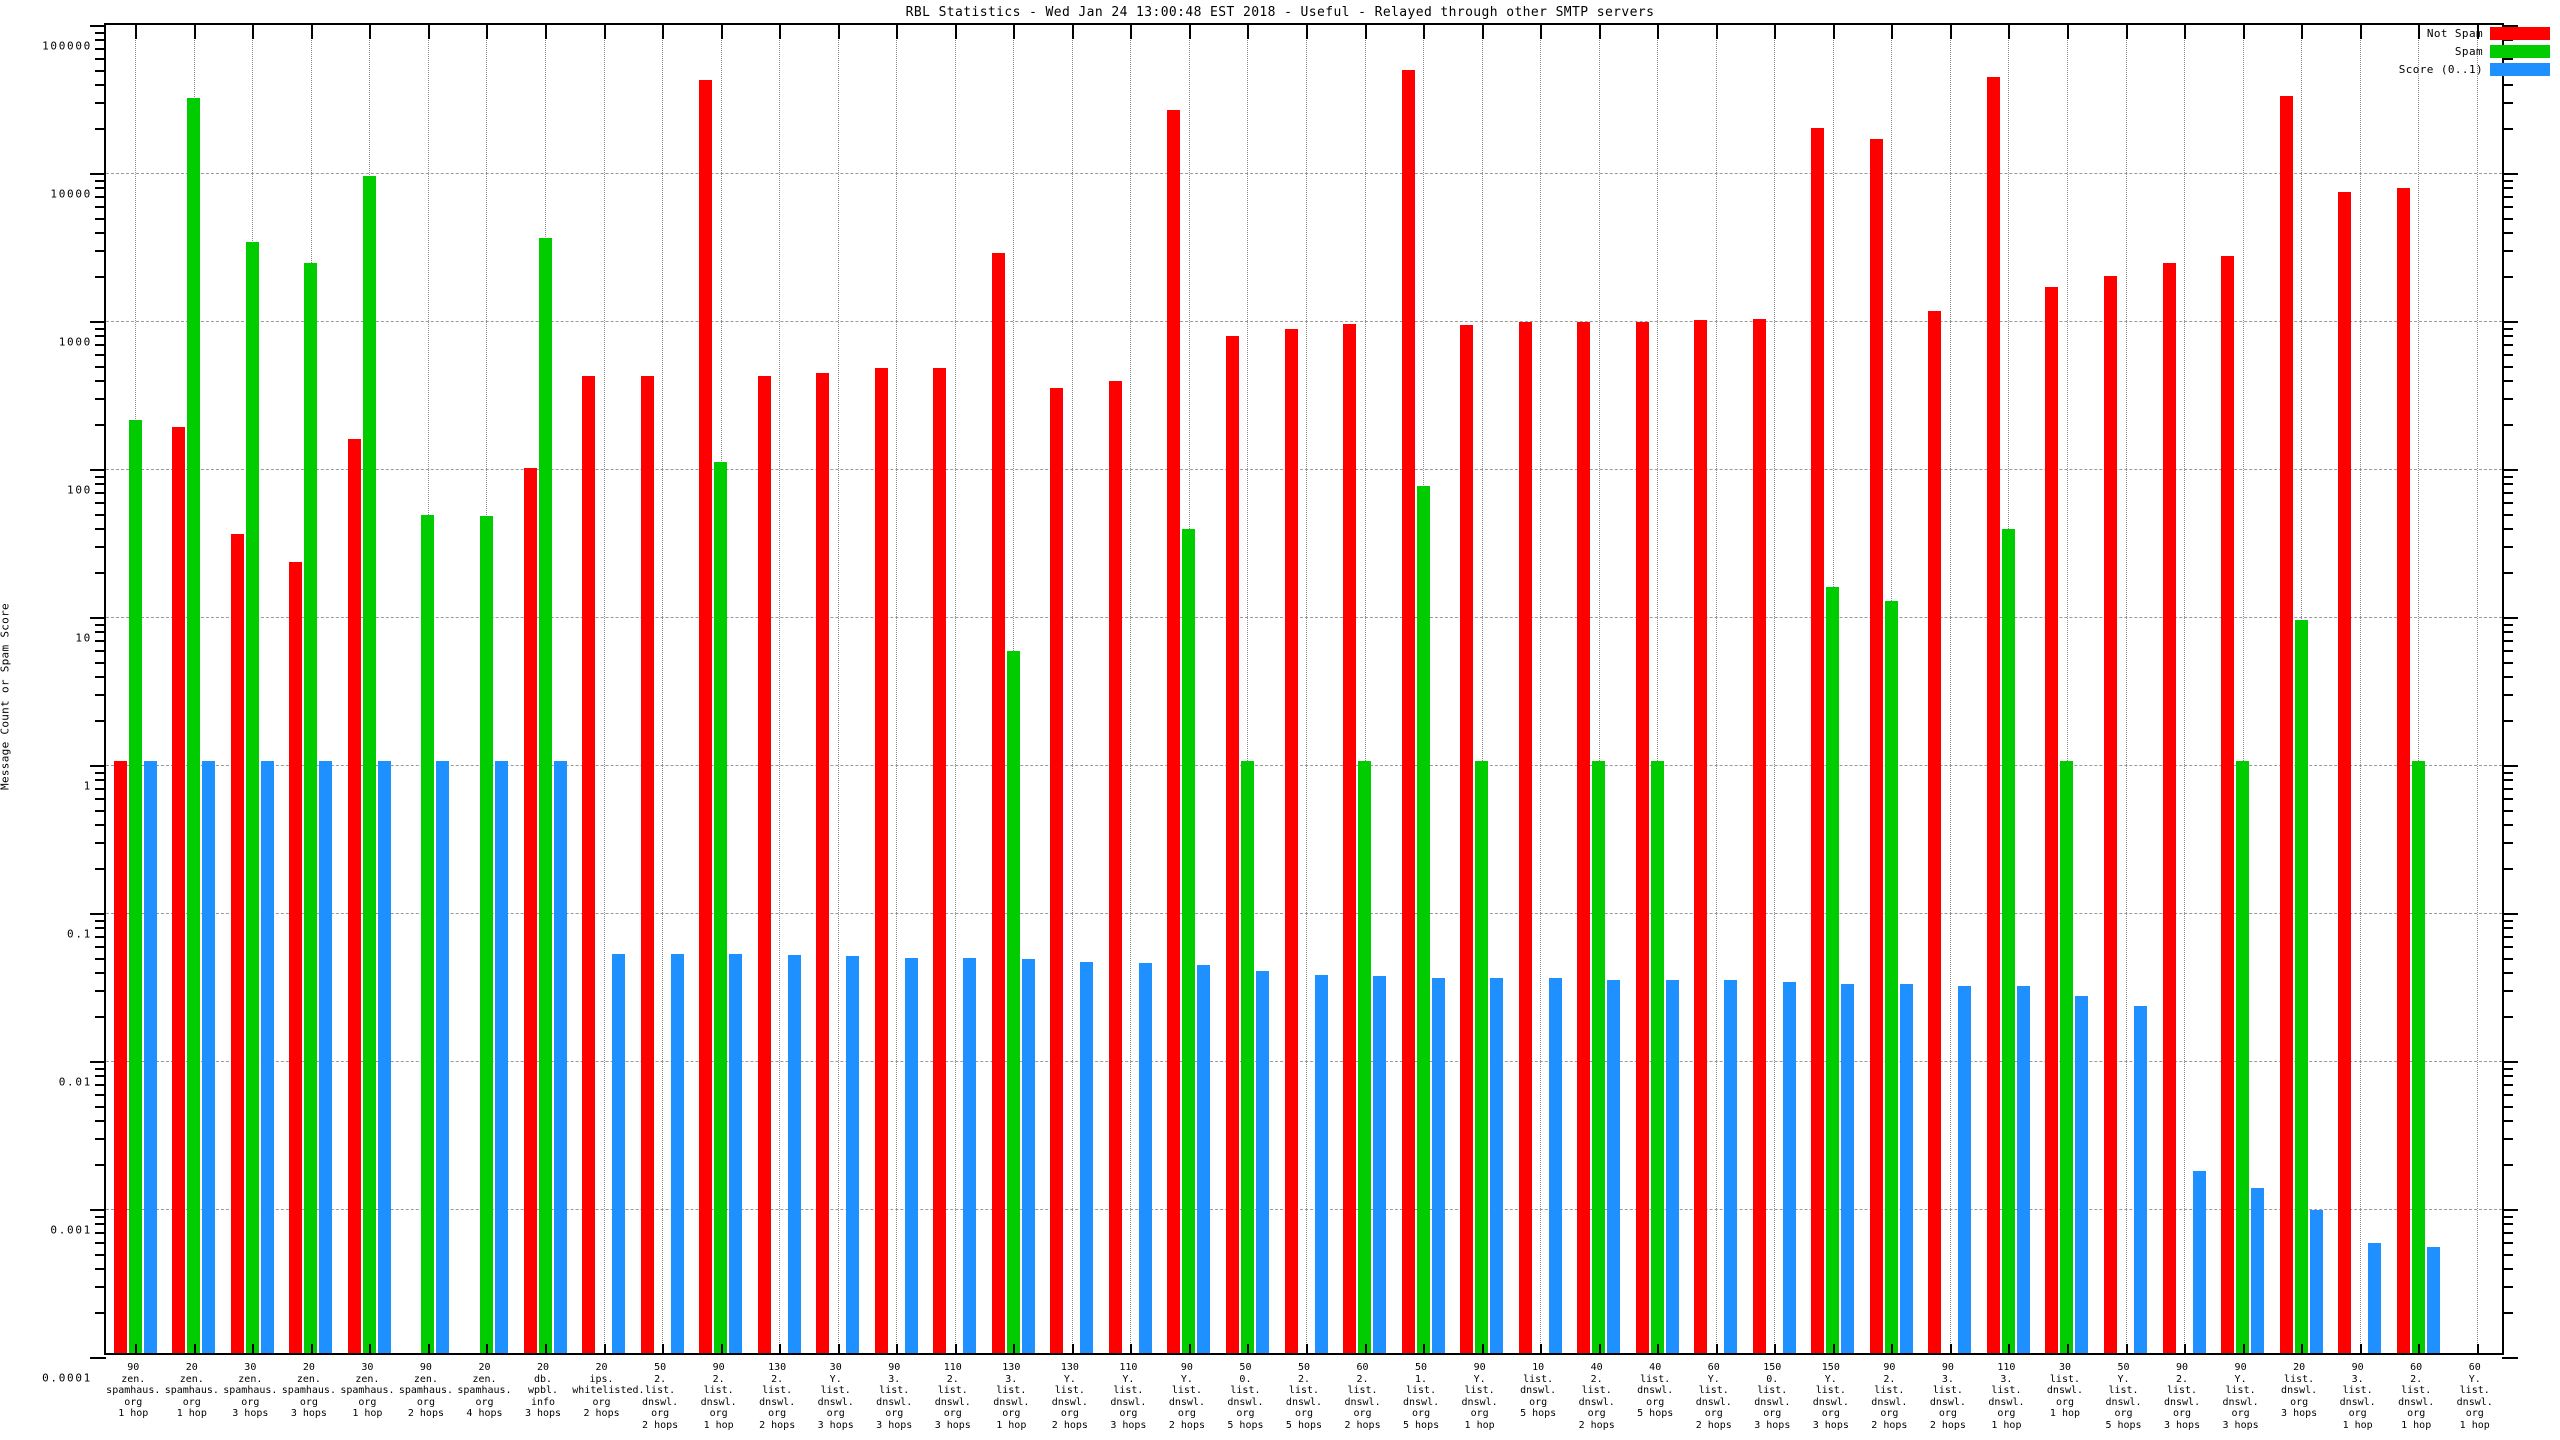 Image resolution: width=2560 pixels, height=1440 pixels. What do you see at coordinates (1948, 1396) in the screenshot?
I see `x-axis-label: 90 3. list. dnswl. org 2 hops` at bounding box center [1948, 1396].